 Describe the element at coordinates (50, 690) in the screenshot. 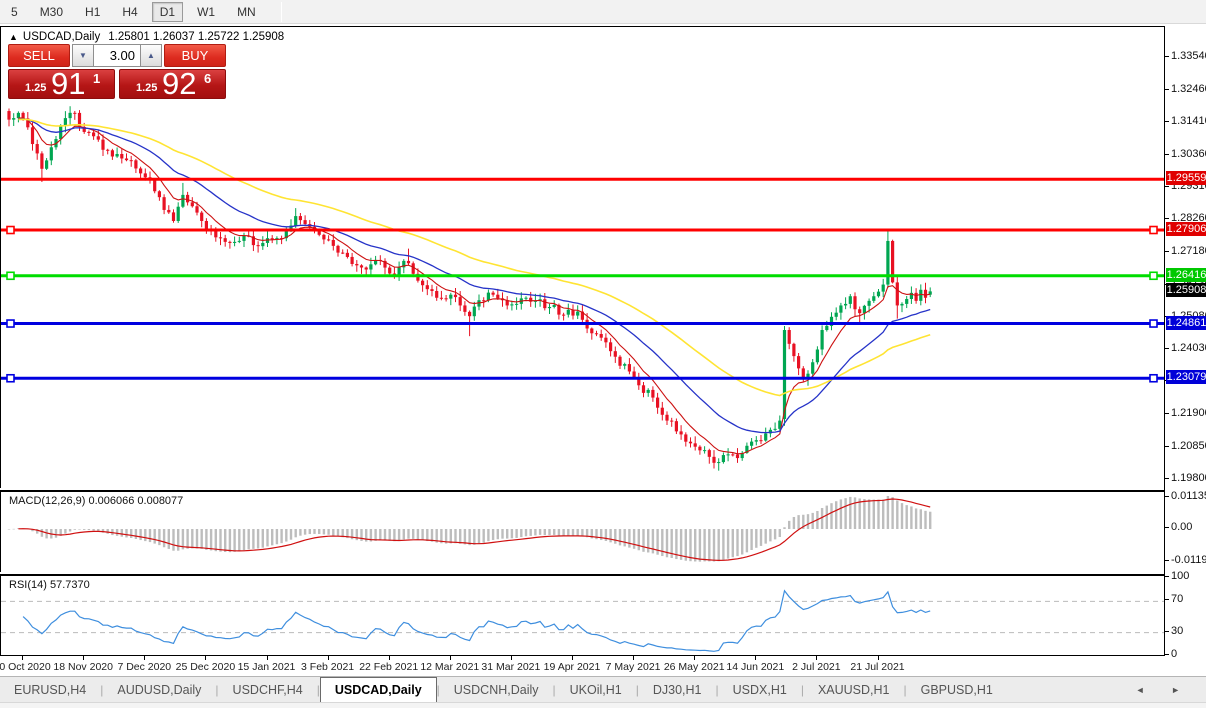

I see `chart-tab-eurusd: EURUSD,H4` at that location.